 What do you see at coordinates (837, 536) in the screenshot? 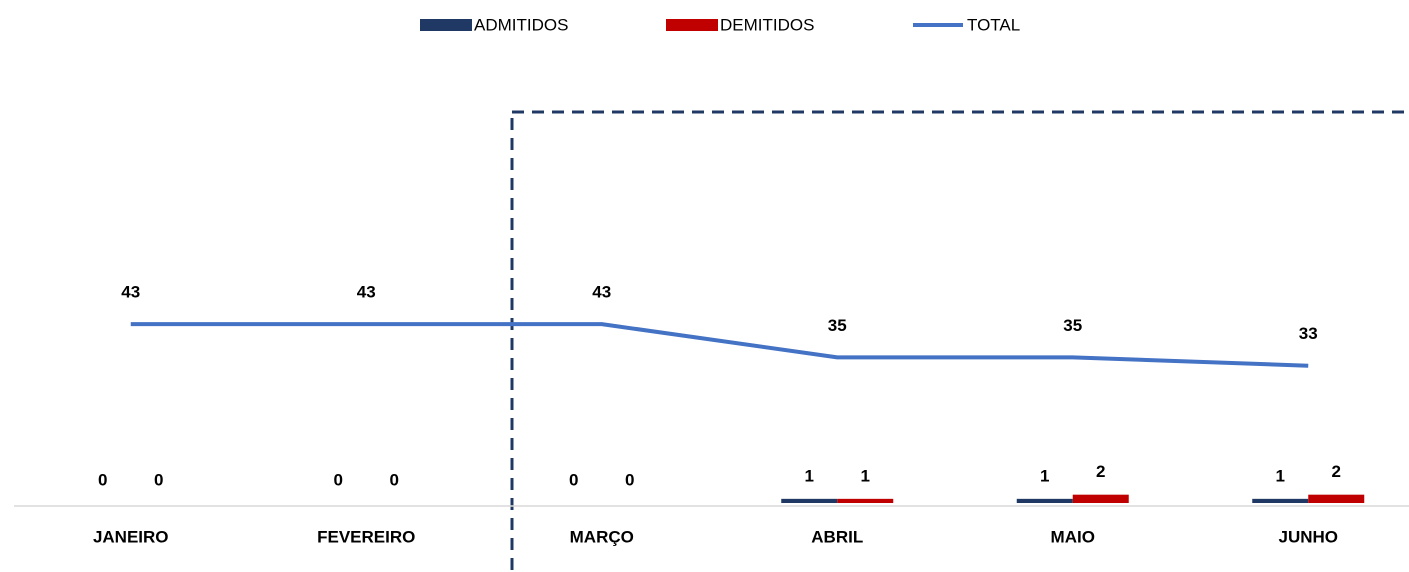
I see `x-tick-label: ABRIL` at bounding box center [837, 536].